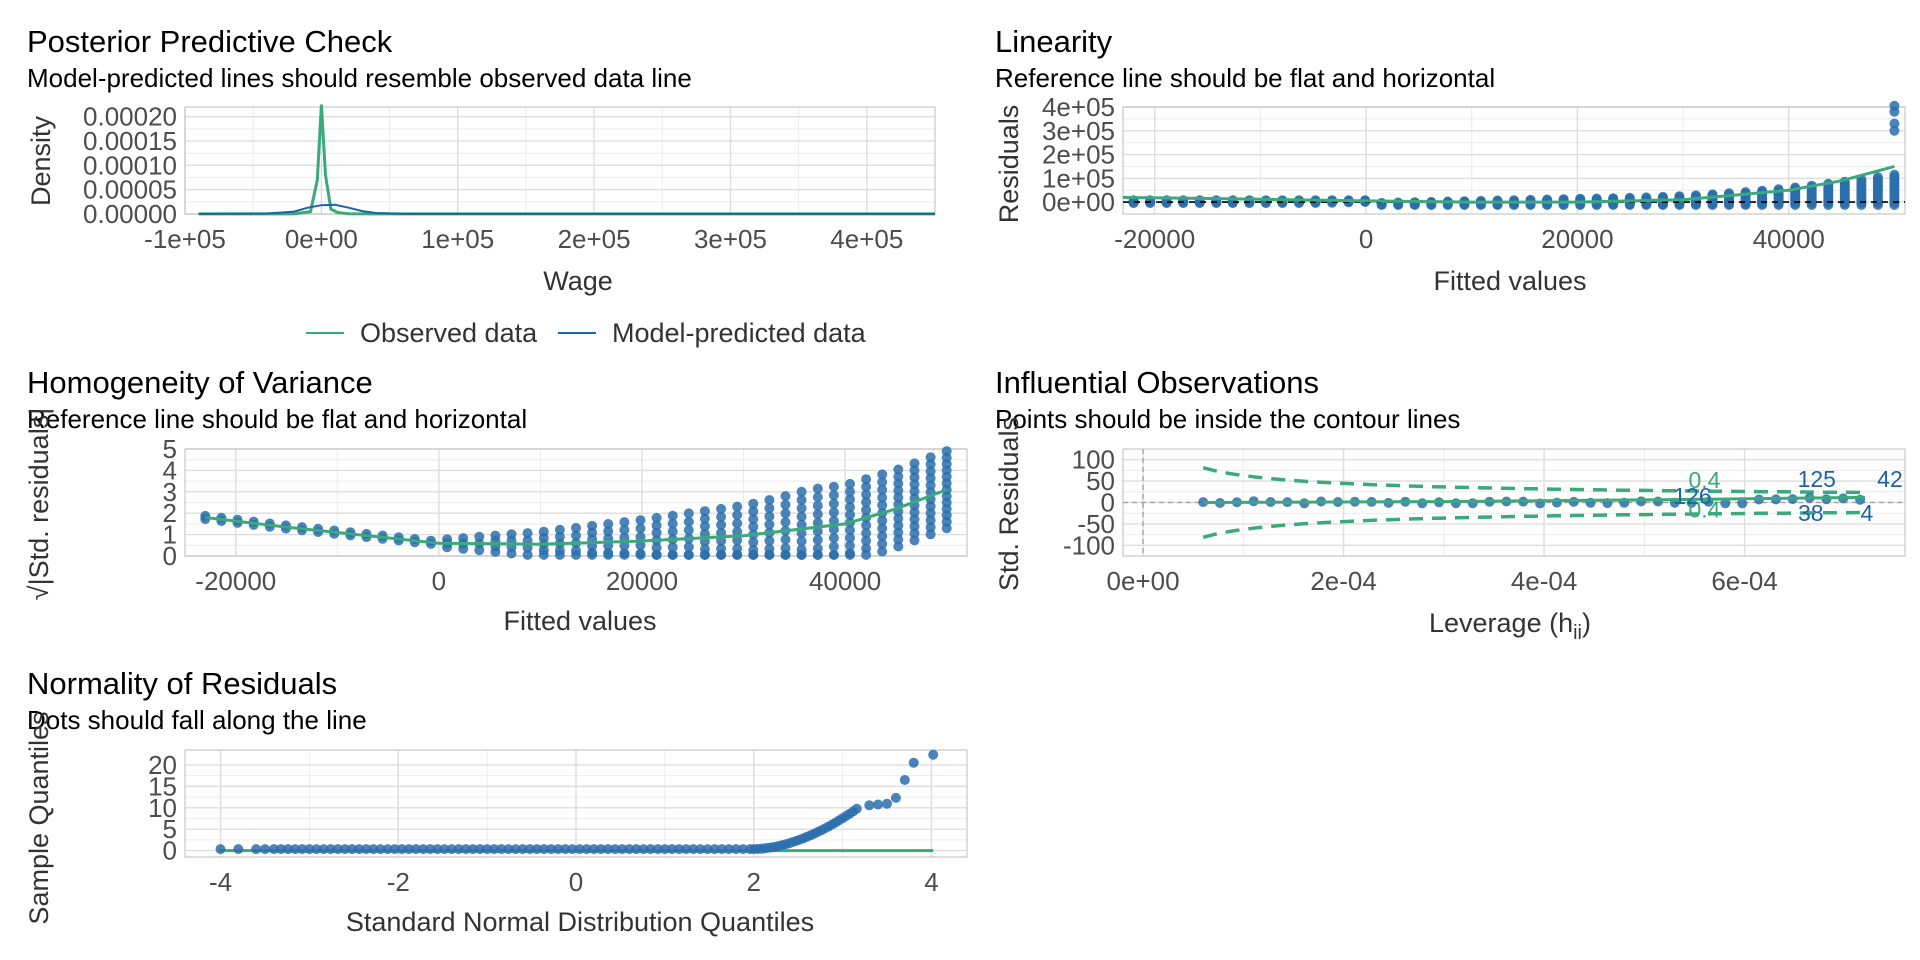 The height and width of the screenshot is (960, 1920). Describe the element at coordinates (739, 333) in the screenshot. I see `legend-label-predicted: Model-predicted data` at that location.